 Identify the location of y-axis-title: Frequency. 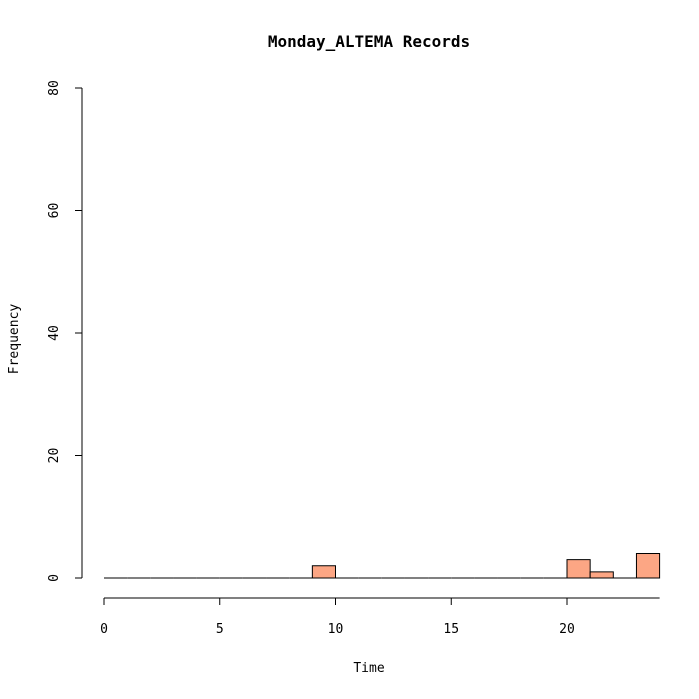
(14, 339).